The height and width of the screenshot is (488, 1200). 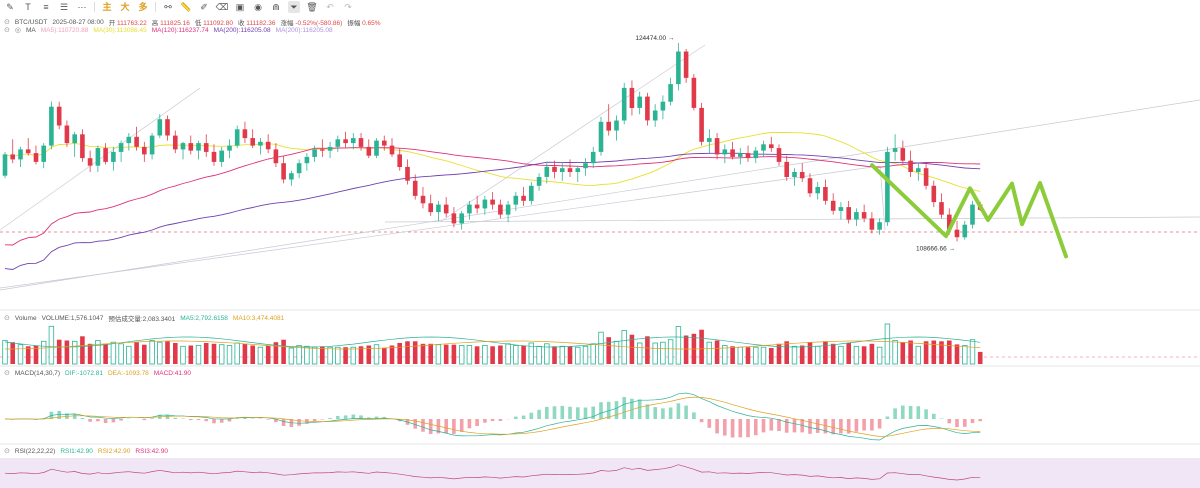 I want to click on duo-tag-icon: 多, so click(x=143, y=7).